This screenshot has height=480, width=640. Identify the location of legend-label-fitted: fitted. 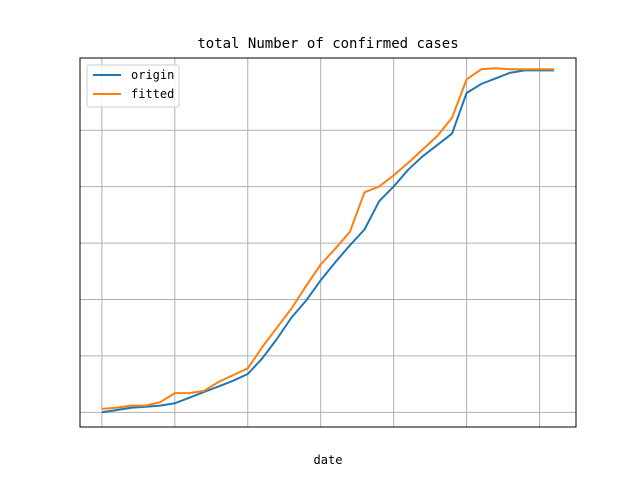
(152, 94).